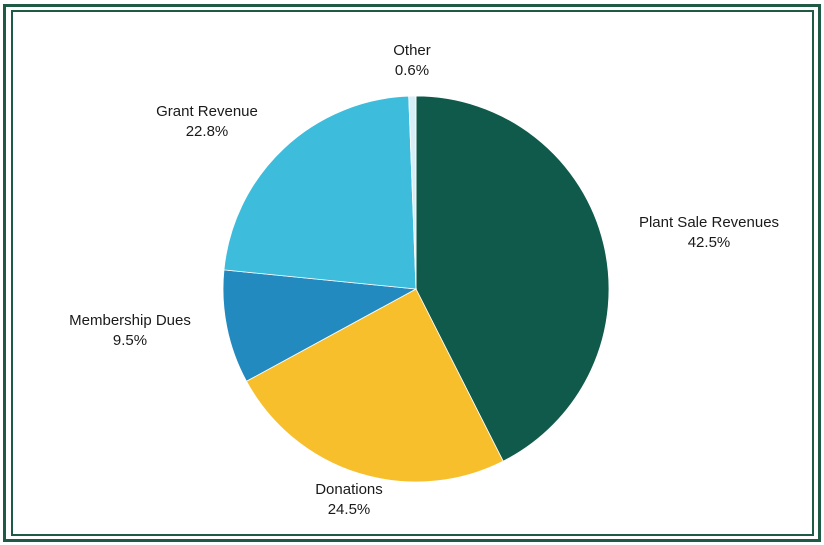 The height and width of the screenshot is (545, 824). Describe the element at coordinates (412, 70) in the screenshot. I see `slice-value-other: 0.6%` at that location.